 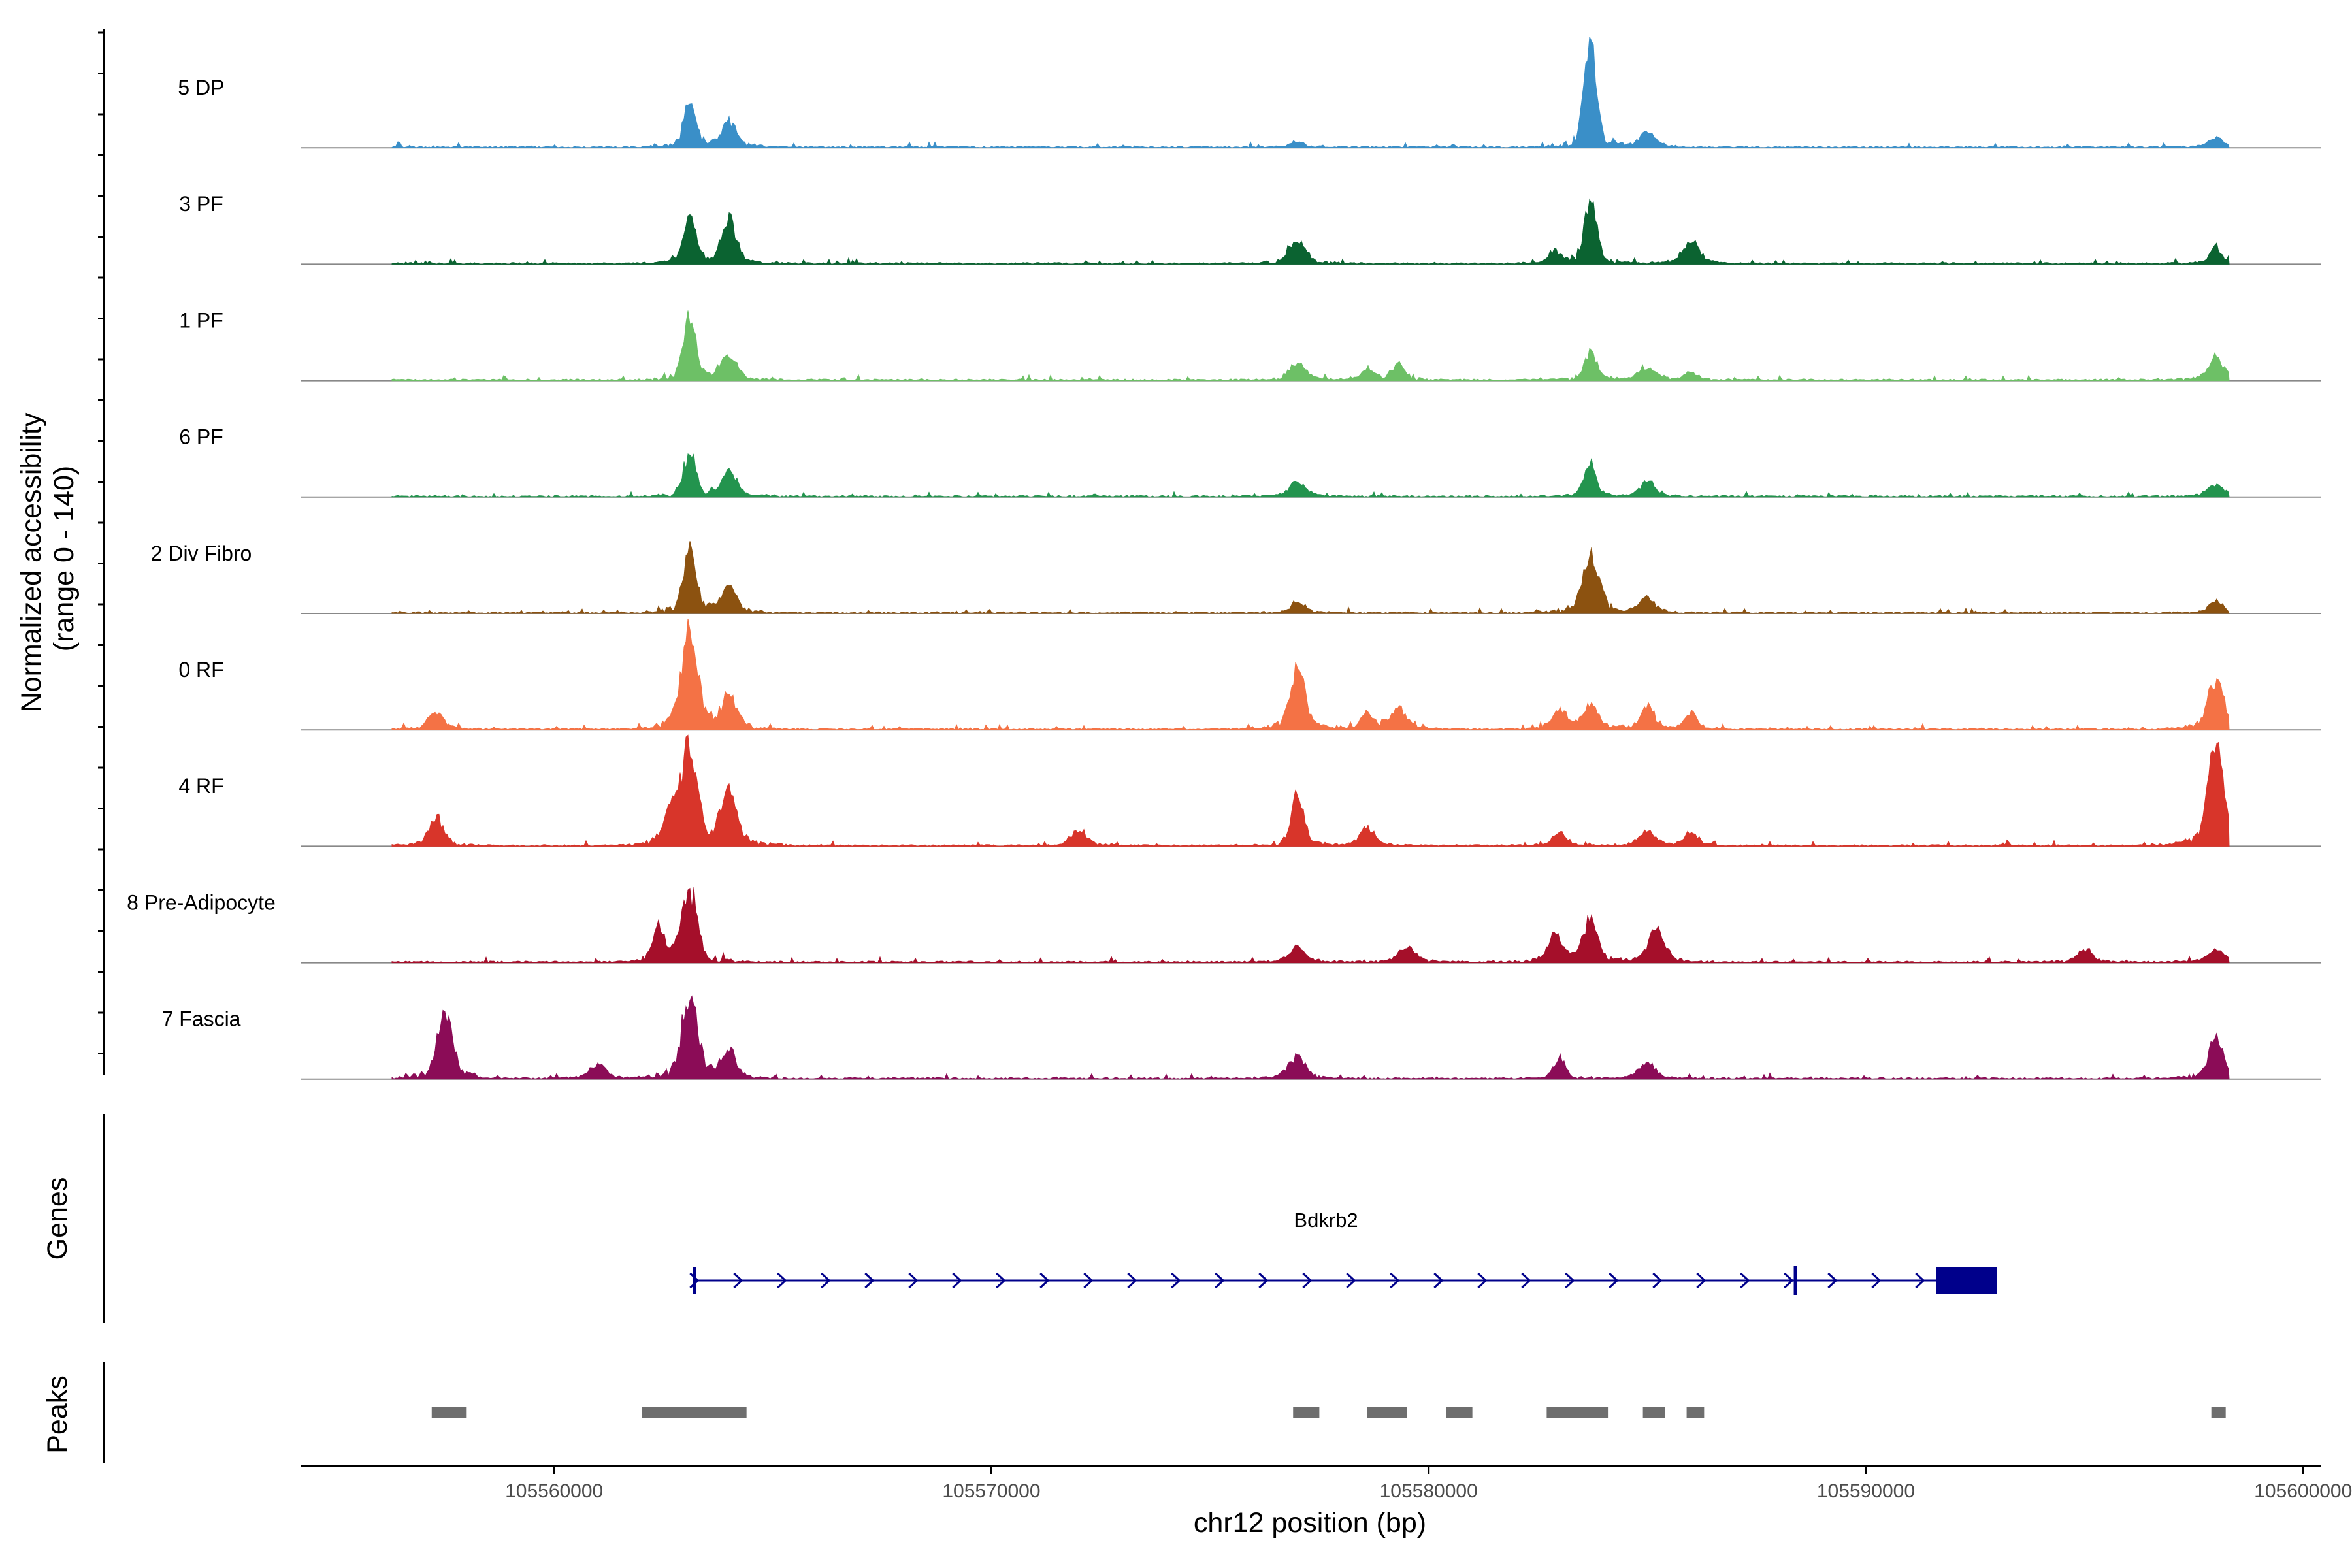 I want to click on x-tick-label: 105600000, so click(x=2303, y=1491).